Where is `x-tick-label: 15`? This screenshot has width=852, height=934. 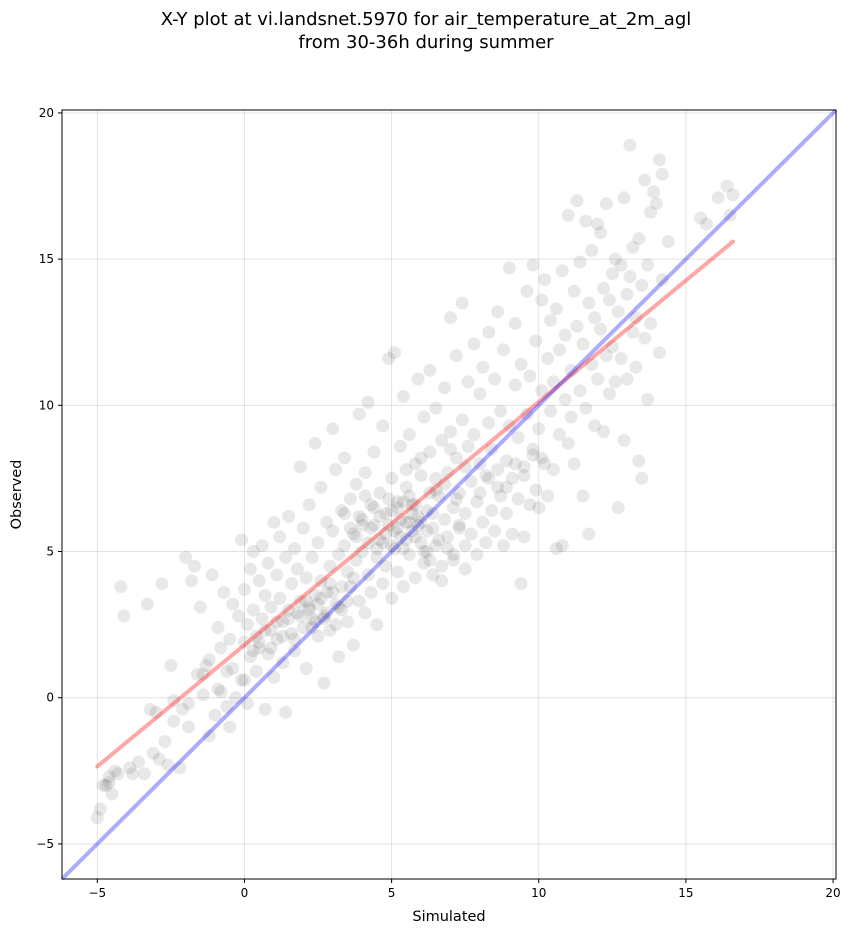 x-tick-label: 15 is located at coordinates (685, 893).